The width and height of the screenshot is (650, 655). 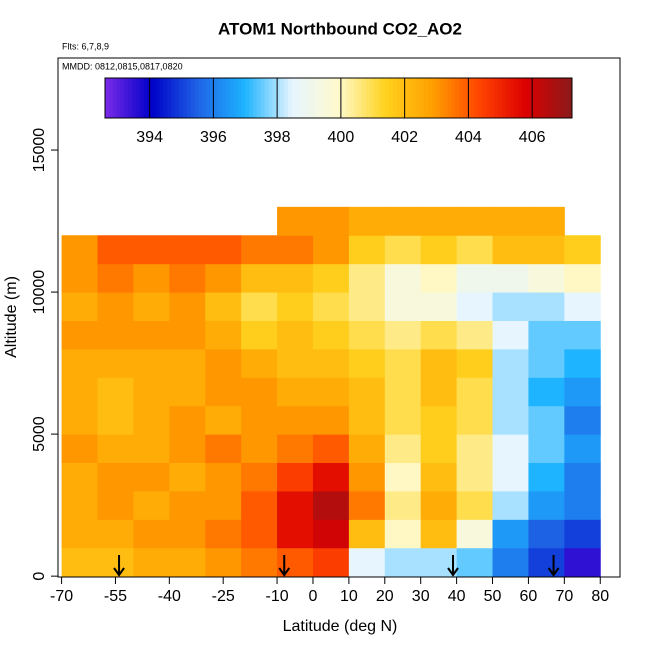 I want to click on x-axis-label: Latitude (deg N), so click(x=340, y=626).